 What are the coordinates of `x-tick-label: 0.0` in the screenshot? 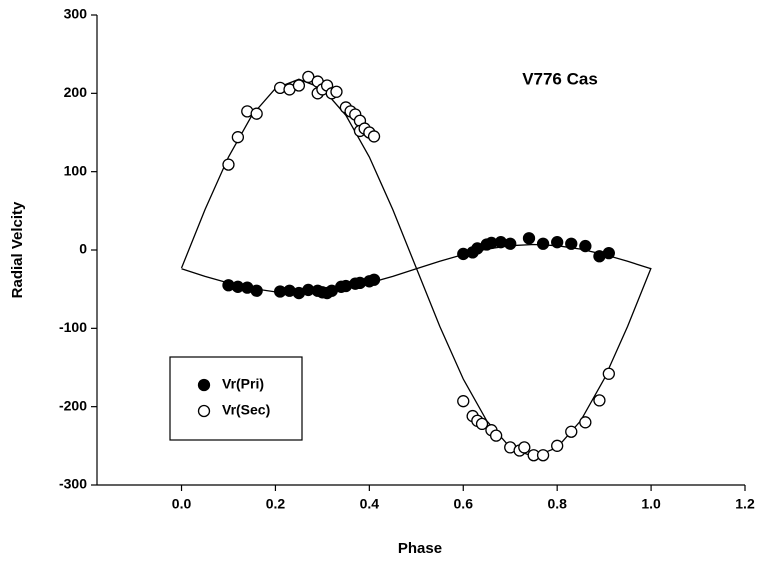 It's located at (182, 504).